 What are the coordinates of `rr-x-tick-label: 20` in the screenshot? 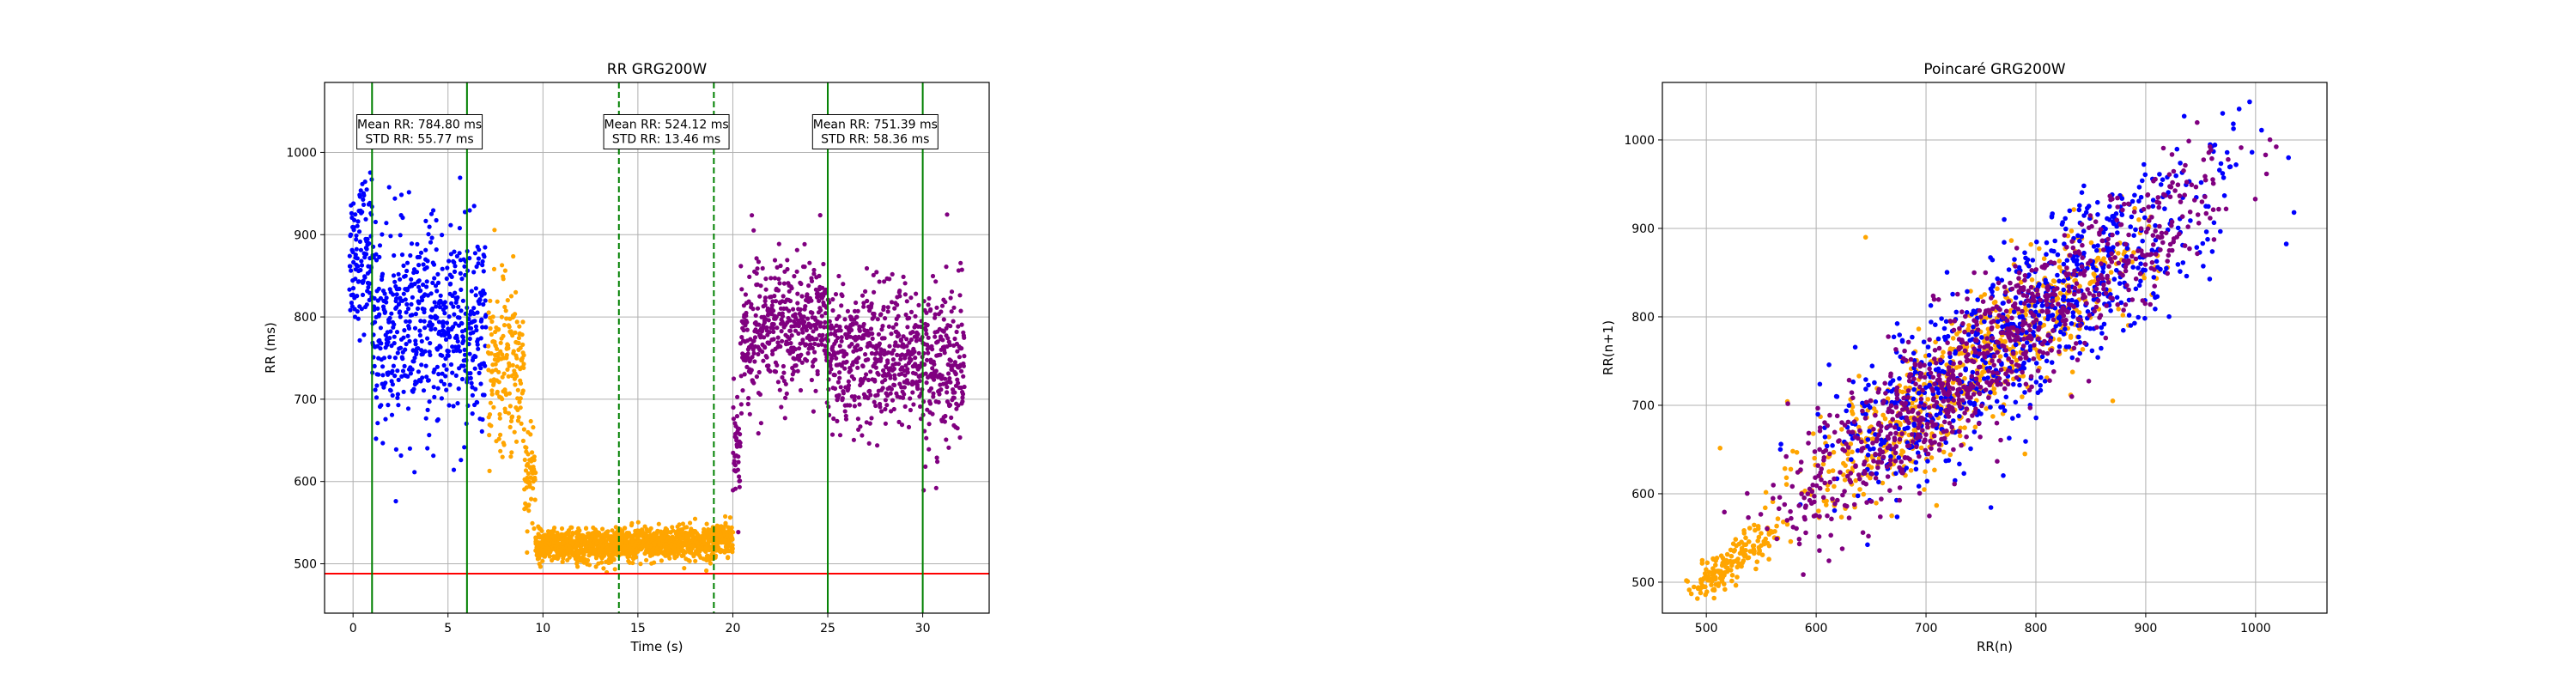 It's located at (733, 628).